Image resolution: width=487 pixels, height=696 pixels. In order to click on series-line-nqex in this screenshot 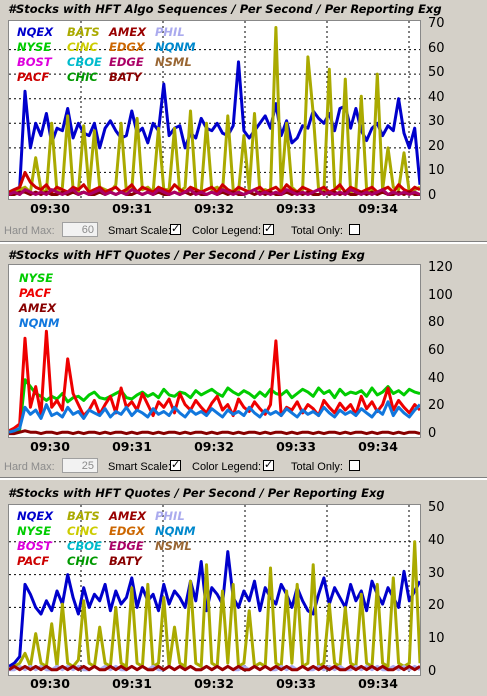, I will do `click(214, 609)`.